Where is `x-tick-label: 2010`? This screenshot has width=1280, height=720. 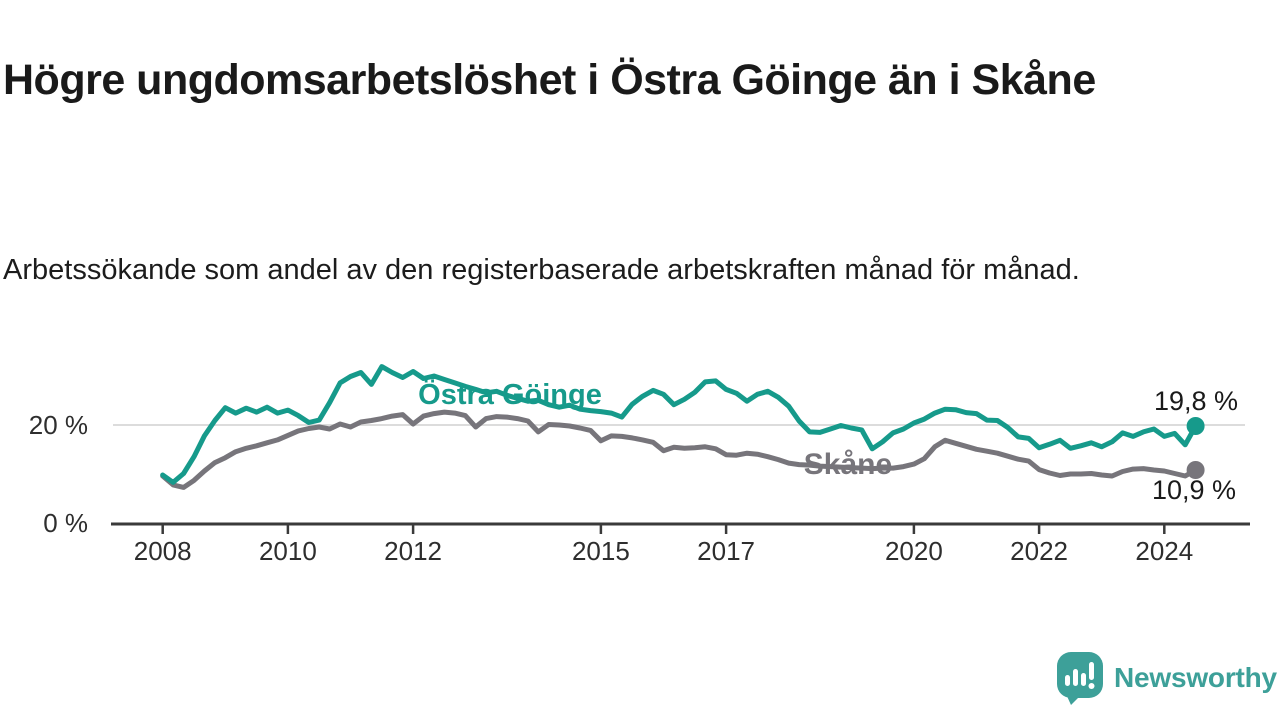
x-tick-label: 2010 is located at coordinates (288, 551).